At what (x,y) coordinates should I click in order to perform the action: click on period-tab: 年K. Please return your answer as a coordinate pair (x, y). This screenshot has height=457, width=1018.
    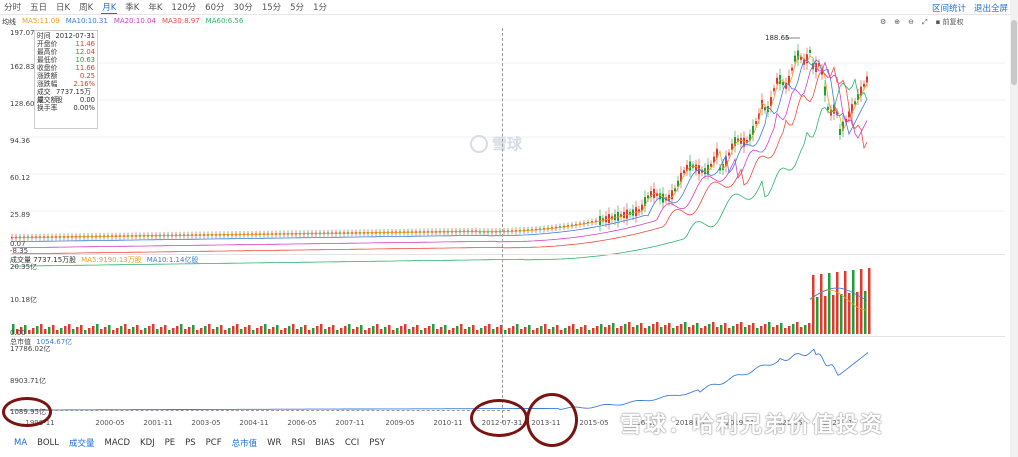
    Looking at the image, I should click on (155, 8).